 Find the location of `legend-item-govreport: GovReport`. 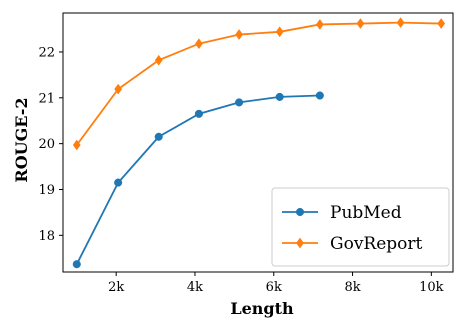

legend-item-govreport: GovReport is located at coordinates (352, 244).